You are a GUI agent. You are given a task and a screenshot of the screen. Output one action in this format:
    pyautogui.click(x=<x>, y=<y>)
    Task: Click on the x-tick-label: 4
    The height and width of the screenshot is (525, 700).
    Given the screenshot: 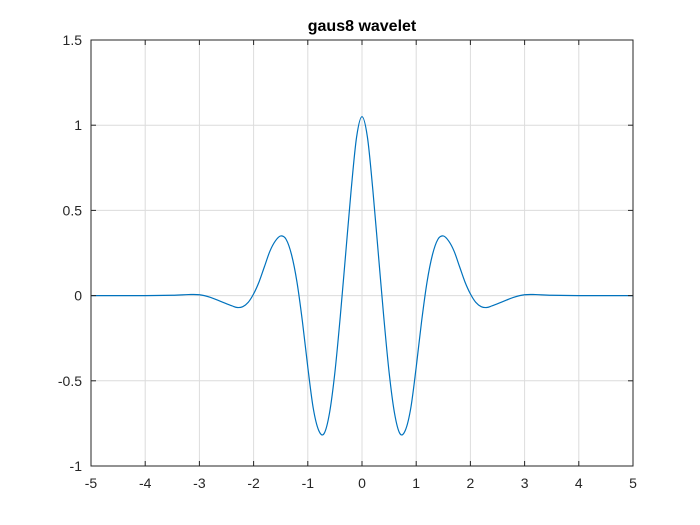 What is the action you would take?
    pyautogui.click(x=579, y=483)
    